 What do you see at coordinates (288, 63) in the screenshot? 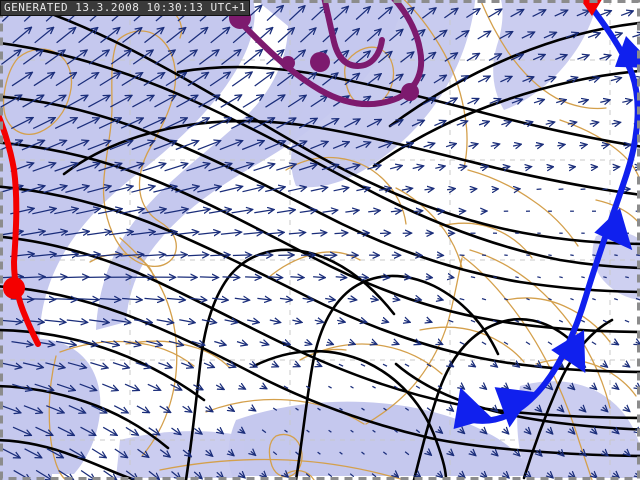
I see `occluded-front-marker` at bounding box center [288, 63].